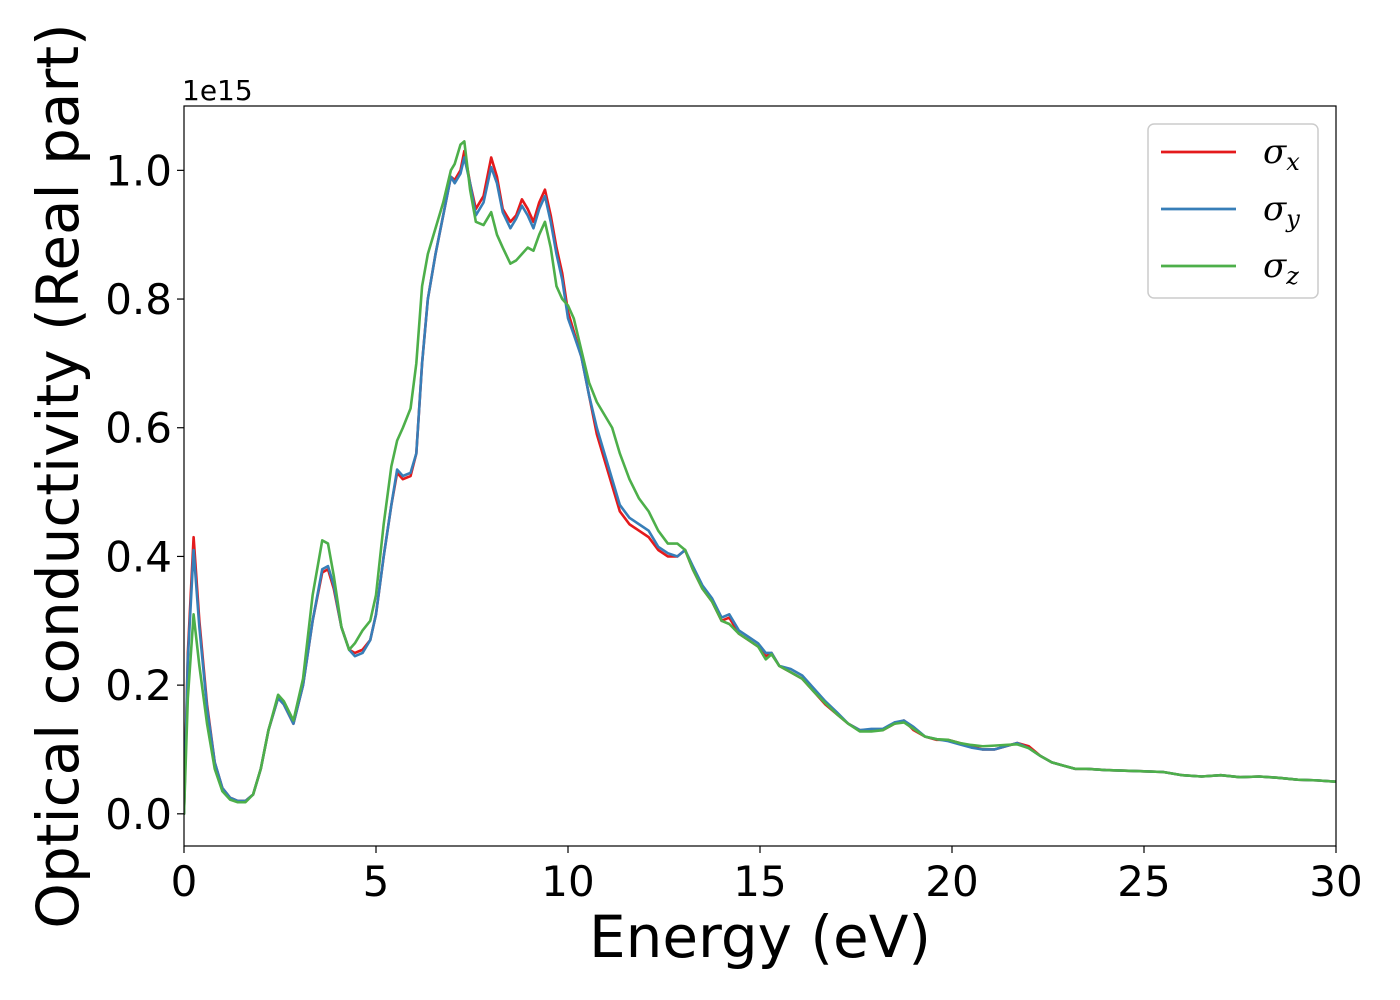  What do you see at coordinates (1335, 881) in the screenshot?
I see `x-tick-label: 30` at bounding box center [1335, 881].